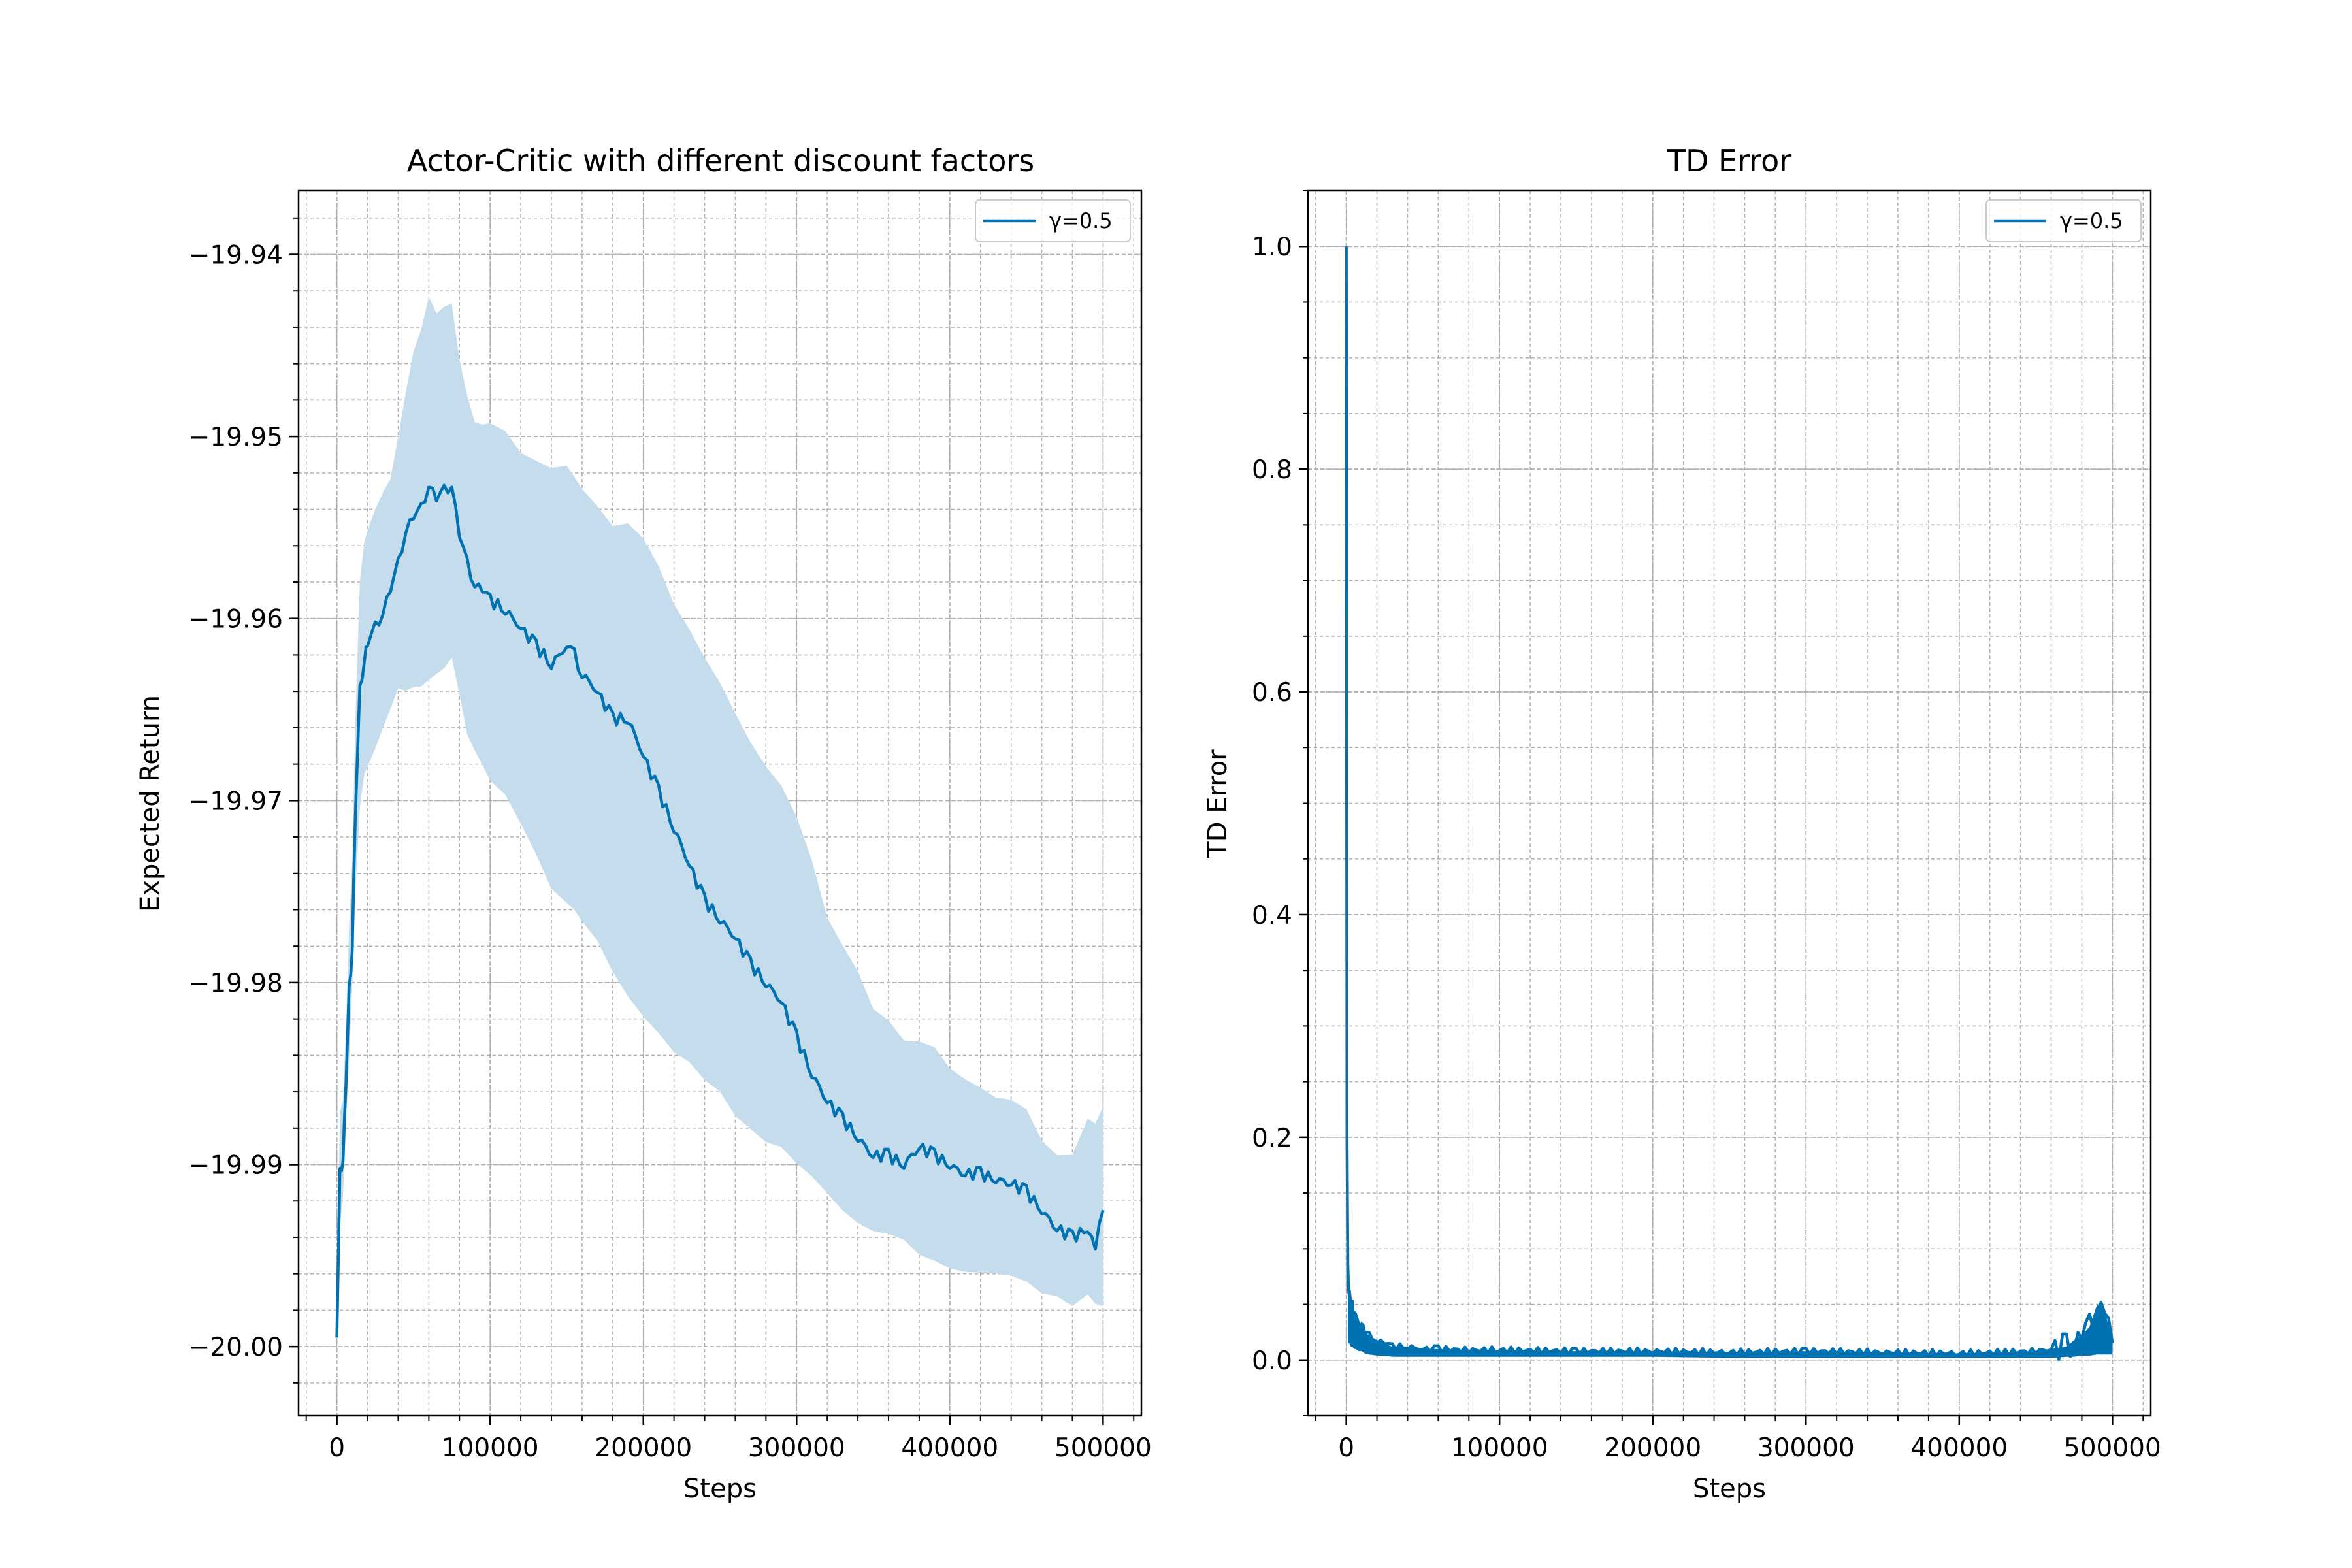 Image resolution: width=2352 pixels, height=1568 pixels. I want to click on y-tick-label: 1.0, so click(1272, 247).